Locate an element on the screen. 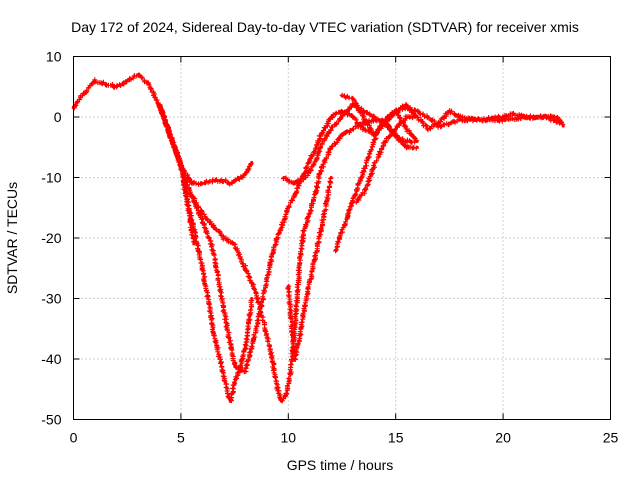  series-pass-k is located at coordinates (474, 117).